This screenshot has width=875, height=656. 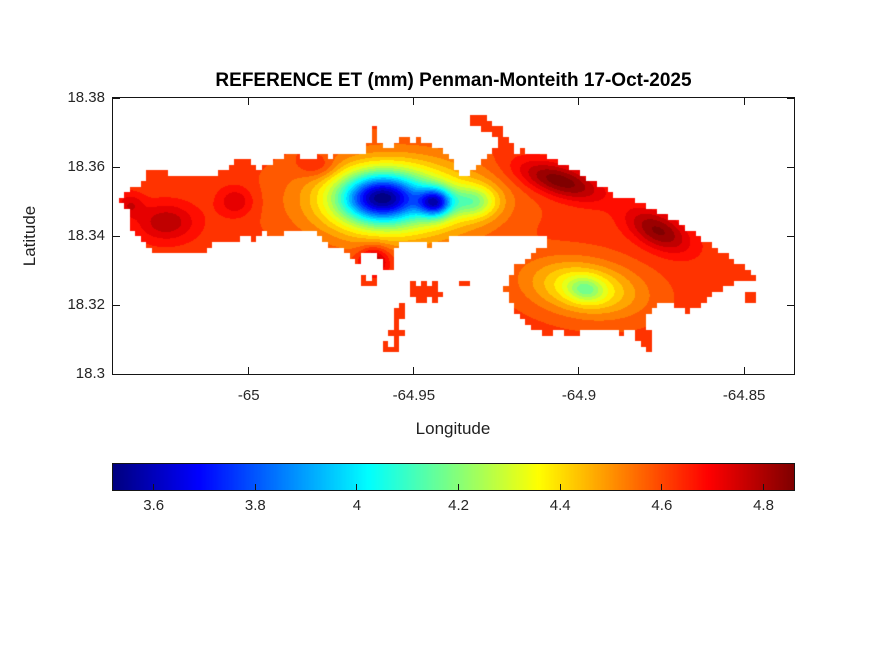 I want to click on y-tick-label: 18.34, so click(x=86, y=235).